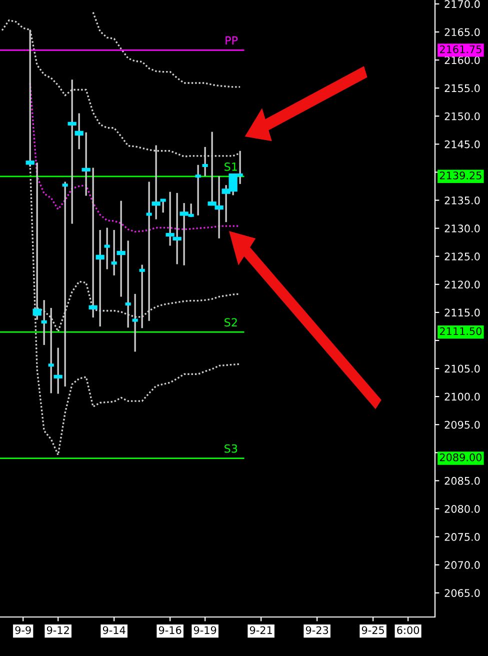 The image size is (488, 656). What do you see at coordinates (462, 368) in the screenshot?
I see `y-tick-label: 2105.0` at bounding box center [462, 368].